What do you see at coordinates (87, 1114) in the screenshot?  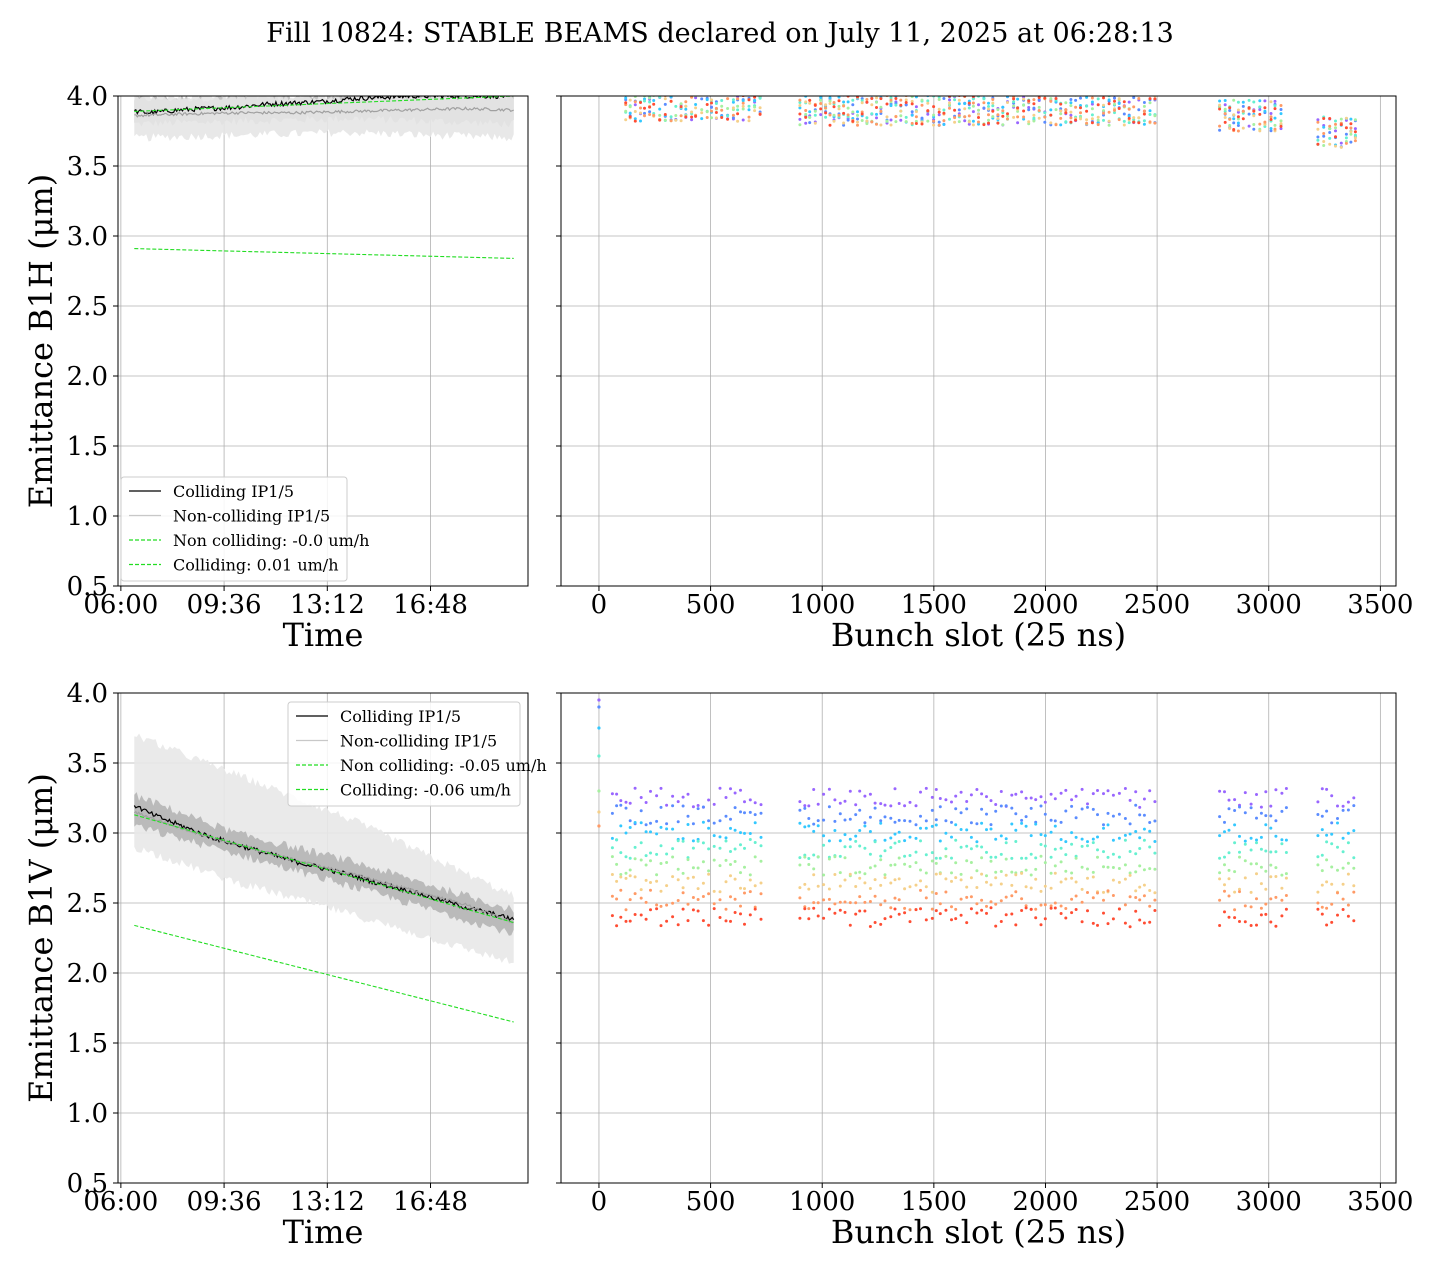 I see `y-tick-label: 1.0` at bounding box center [87, 1114].